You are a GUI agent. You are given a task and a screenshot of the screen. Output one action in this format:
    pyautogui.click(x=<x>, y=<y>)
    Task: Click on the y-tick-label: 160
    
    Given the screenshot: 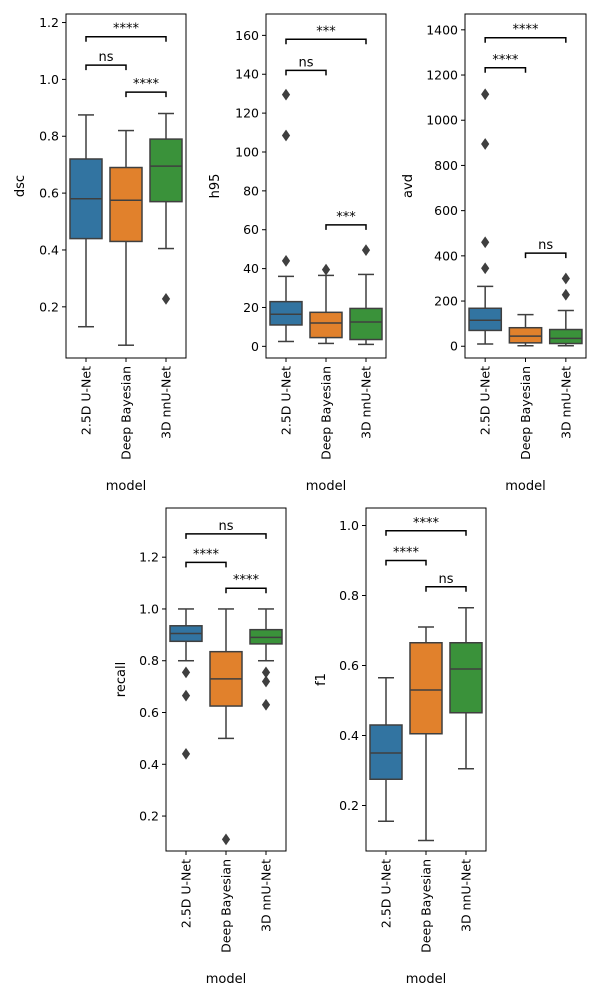 What is the action you would take?
    pyautogui.click(x=247, y=35)
    